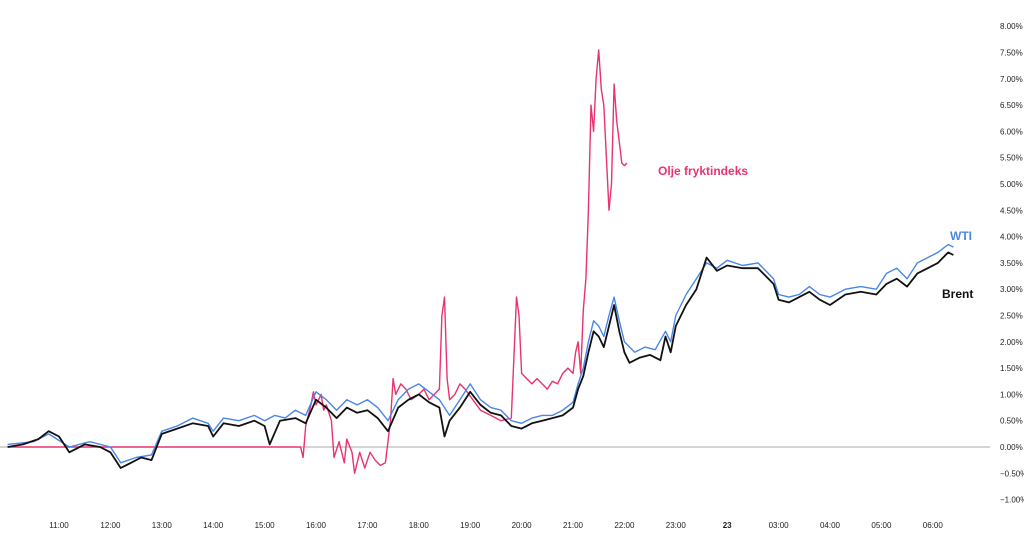 The image size is (1024, 533). I want to click on y-tick-label: 1.00%, so click(1011, 394).